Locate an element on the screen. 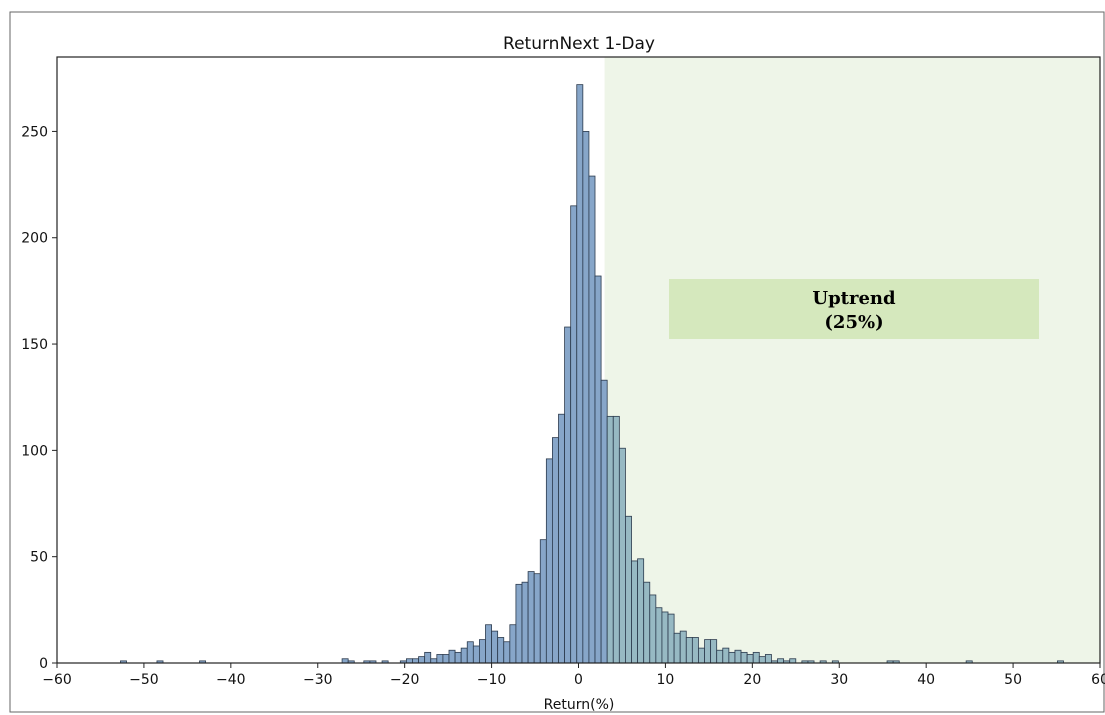  x-tick-label: −50 is located at coordinates (144, 680).